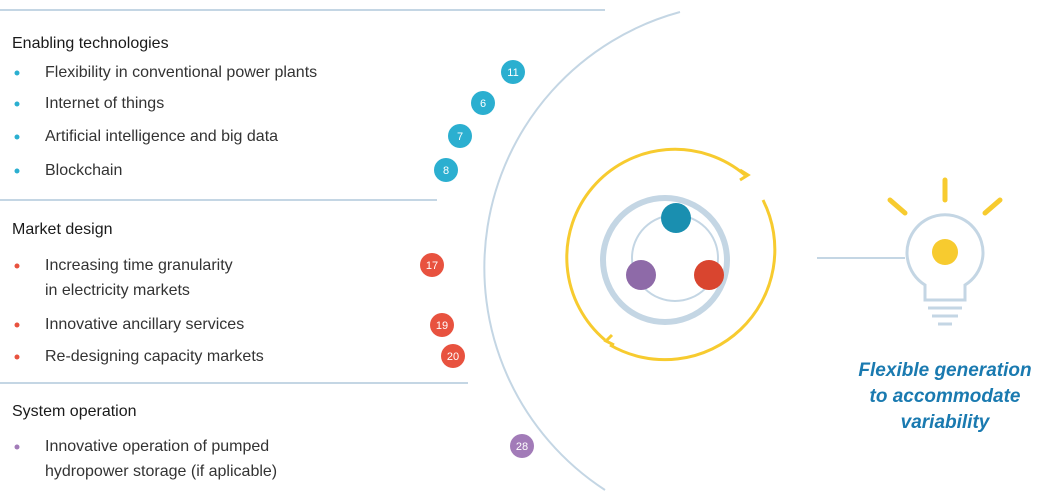 The image size is (1046, 501). Describe the element at coordinates (154, 356) in the screenshot. I see `item-text: Re-designing capacity markets` at that location.